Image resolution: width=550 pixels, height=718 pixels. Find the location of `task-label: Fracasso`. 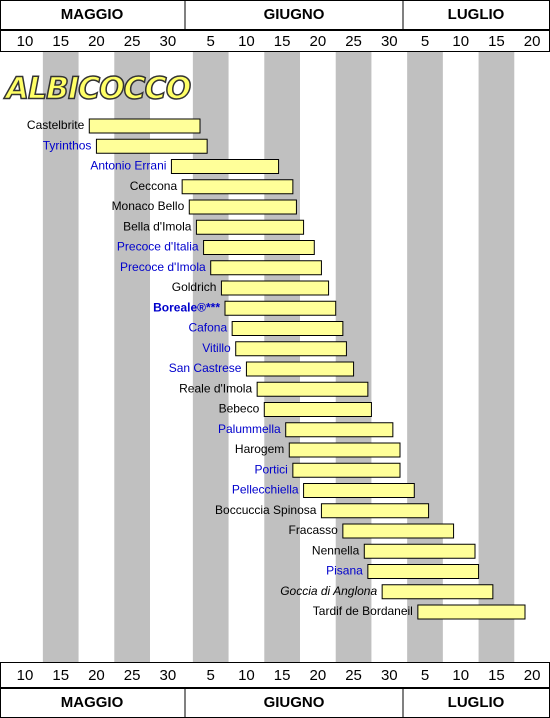

task-label: Fracasso is located at coordinates (313, 530).